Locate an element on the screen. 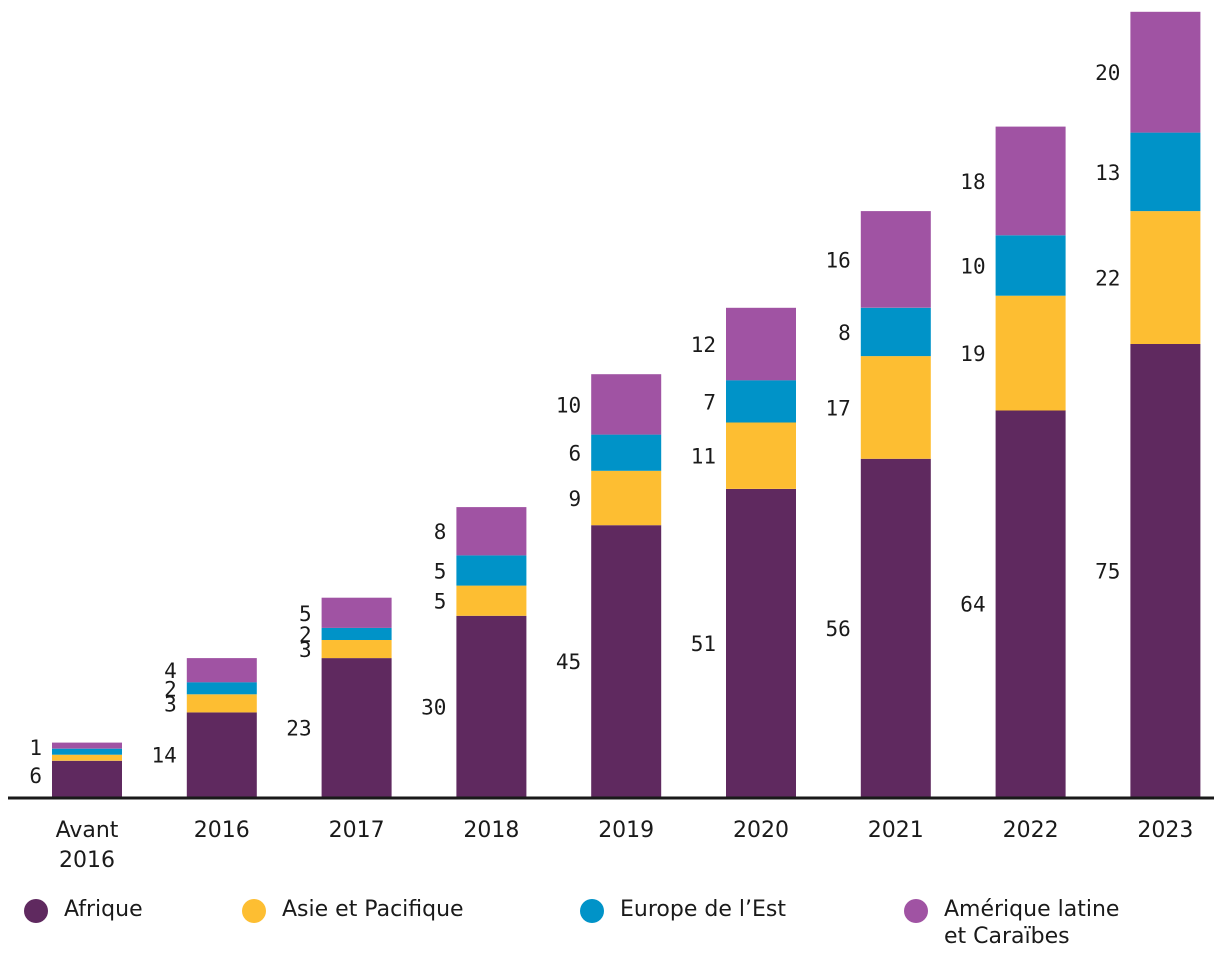  data-label-amerique-latine-et-caraibes-2016: 4 is located at coordinates (170, 671).